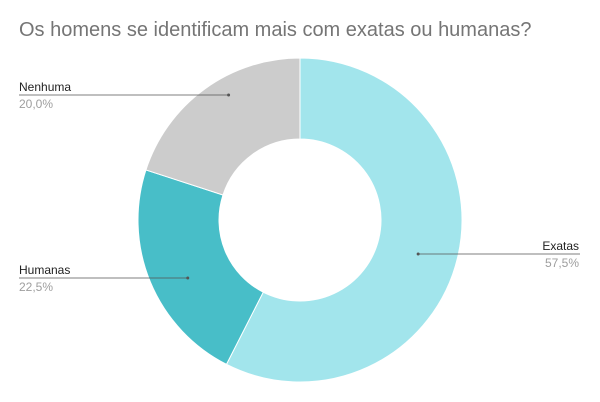 The width and height of the screenshot is (600, 402). I want to click on slice-humanas, so click(200, 267).